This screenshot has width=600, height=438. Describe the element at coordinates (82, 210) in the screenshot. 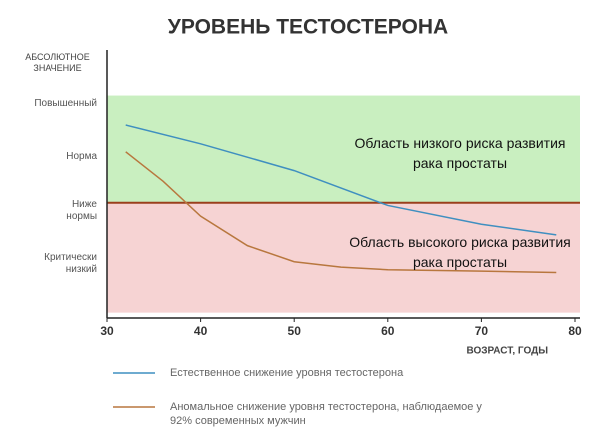

I see `y-tick-text: Ниже нормы` at that location.